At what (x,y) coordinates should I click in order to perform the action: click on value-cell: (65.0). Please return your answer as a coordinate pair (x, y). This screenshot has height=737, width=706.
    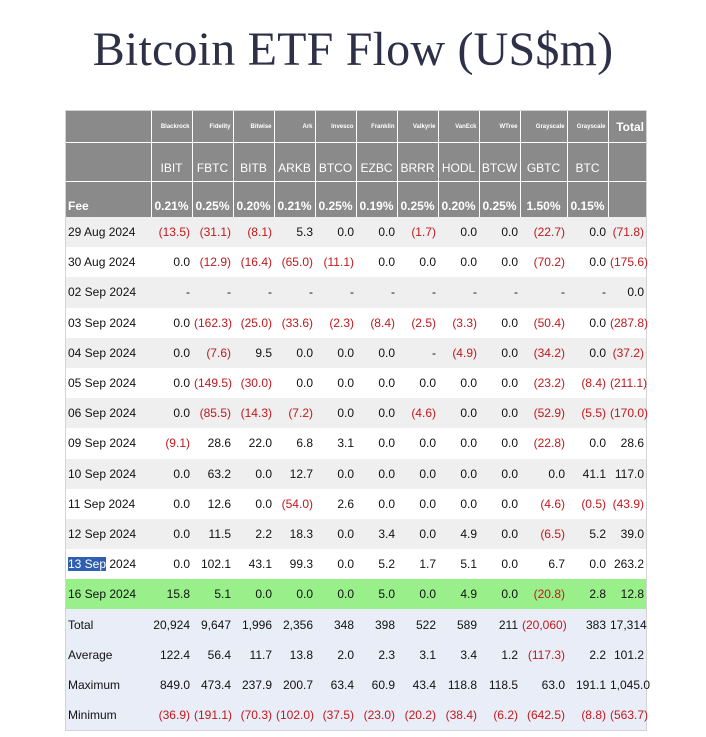
    Looking at the image, I should click on (294, 262).